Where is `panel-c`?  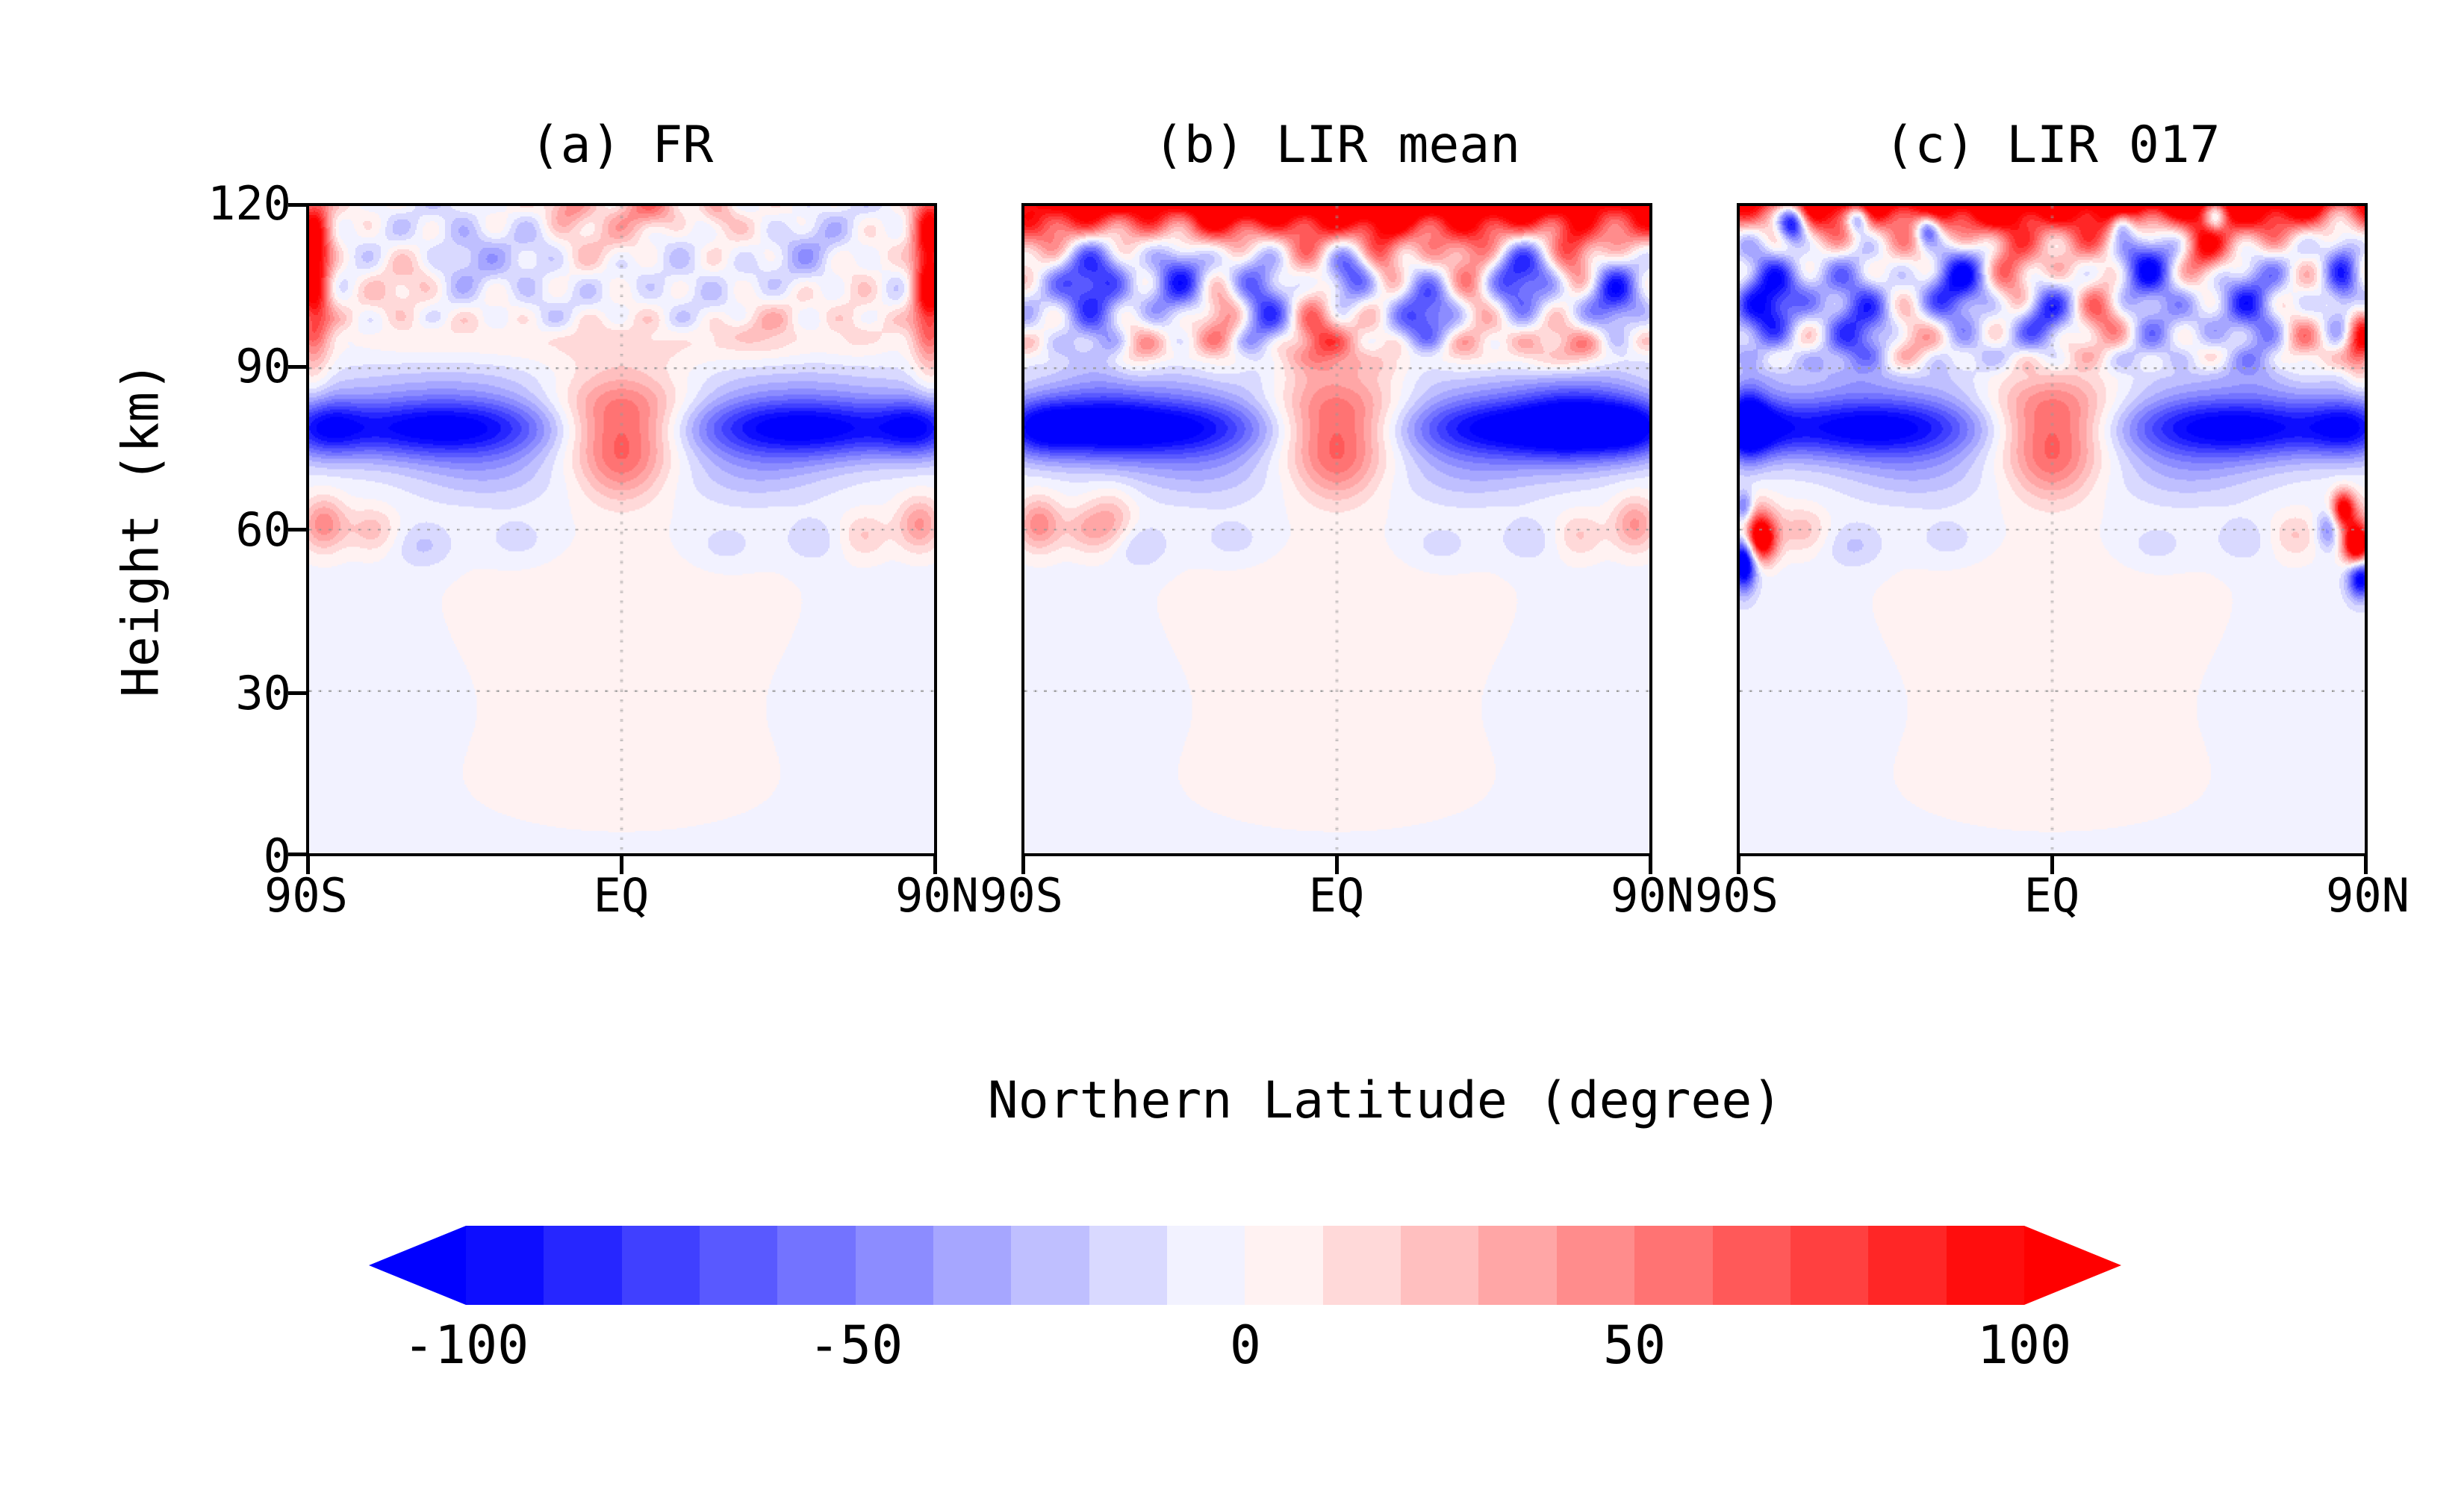
panel-c is located at coordinates (2052, 530).